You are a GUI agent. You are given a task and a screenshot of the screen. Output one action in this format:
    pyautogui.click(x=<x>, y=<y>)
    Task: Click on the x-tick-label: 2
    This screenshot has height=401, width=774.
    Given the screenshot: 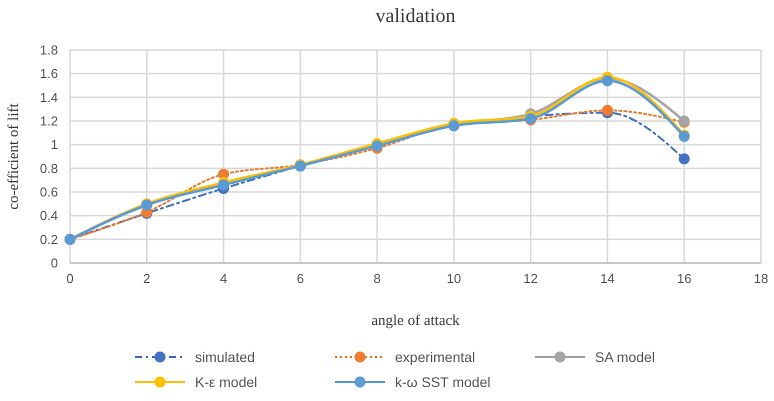 What is the action you would take?
    pyautogui.click(x=146, y=278)
    